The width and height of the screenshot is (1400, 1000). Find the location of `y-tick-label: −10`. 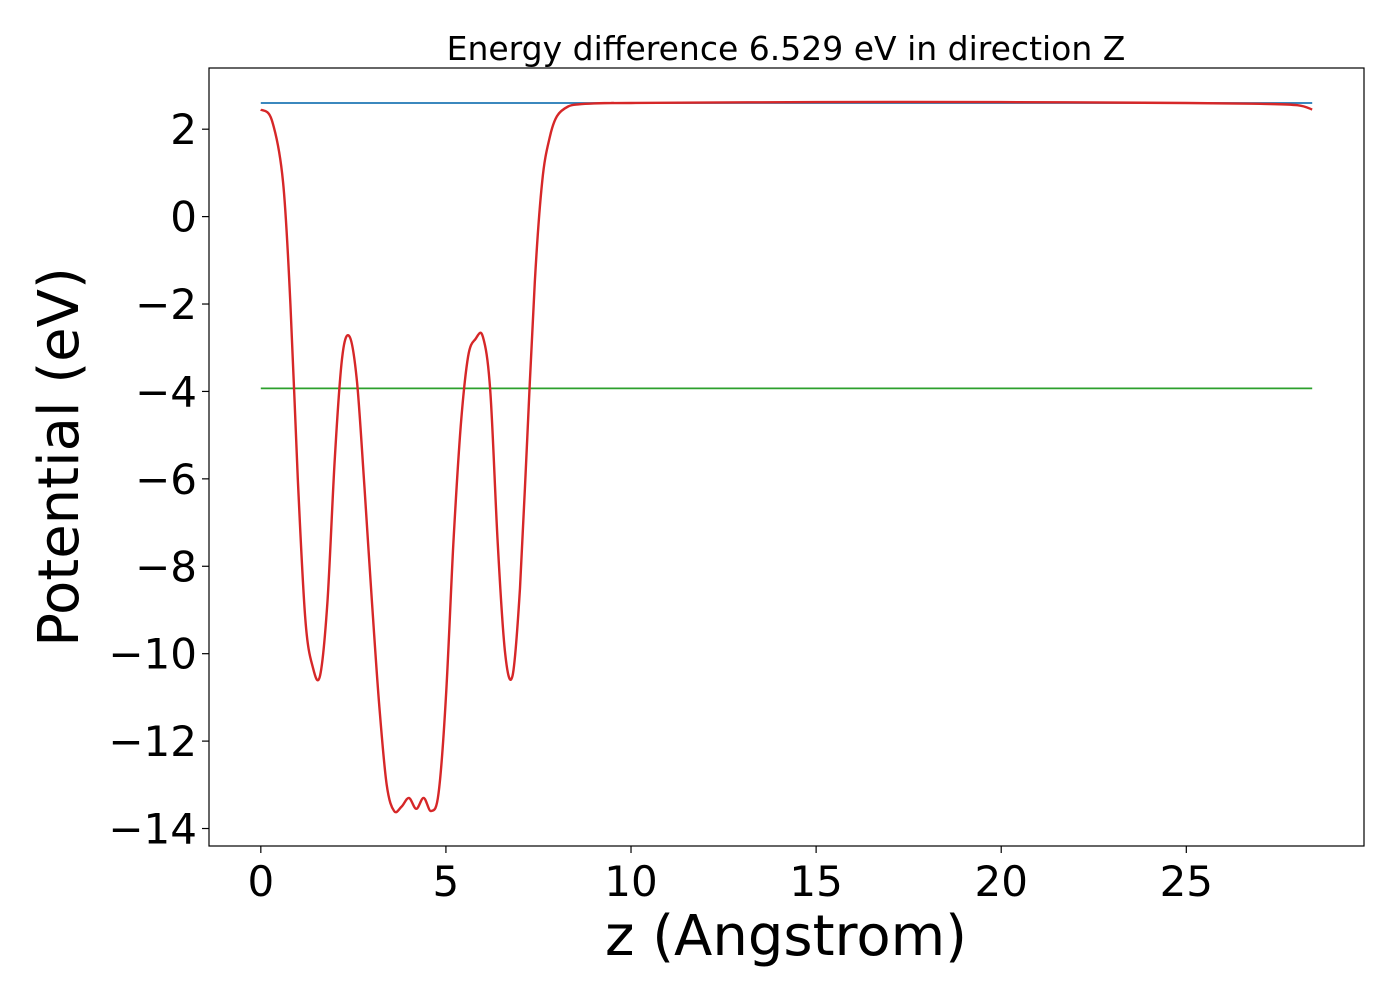

y-tick-label: −10 is located at coordinates (152, 654).